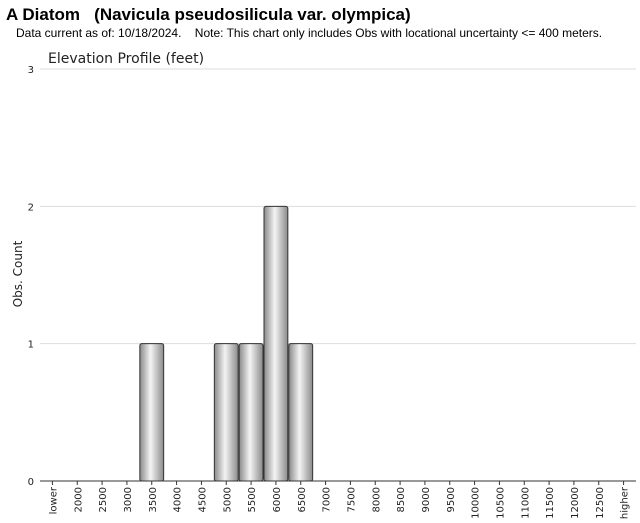  What do you see at coordinates (451, 499) in the screenshot?
I see `x-tick-label: 9500` at bounding box center [451, 499].